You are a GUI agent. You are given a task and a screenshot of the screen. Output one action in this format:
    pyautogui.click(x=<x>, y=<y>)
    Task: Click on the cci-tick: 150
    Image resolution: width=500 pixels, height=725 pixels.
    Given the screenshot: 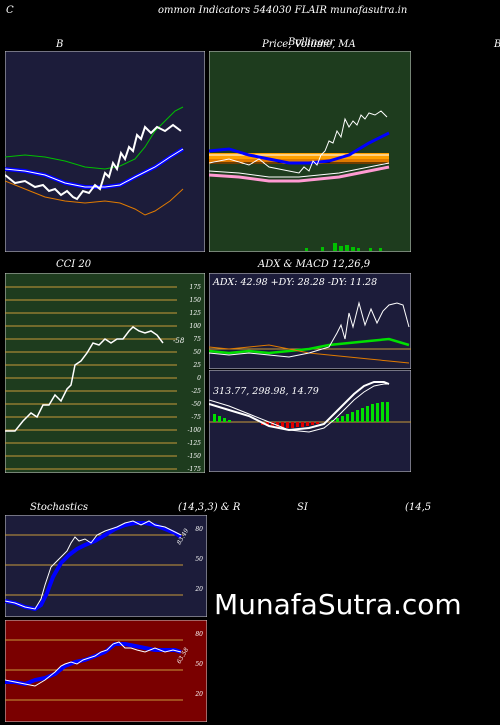 What is the action you would take?
    pyautogui.click(x=196, y=300)
    